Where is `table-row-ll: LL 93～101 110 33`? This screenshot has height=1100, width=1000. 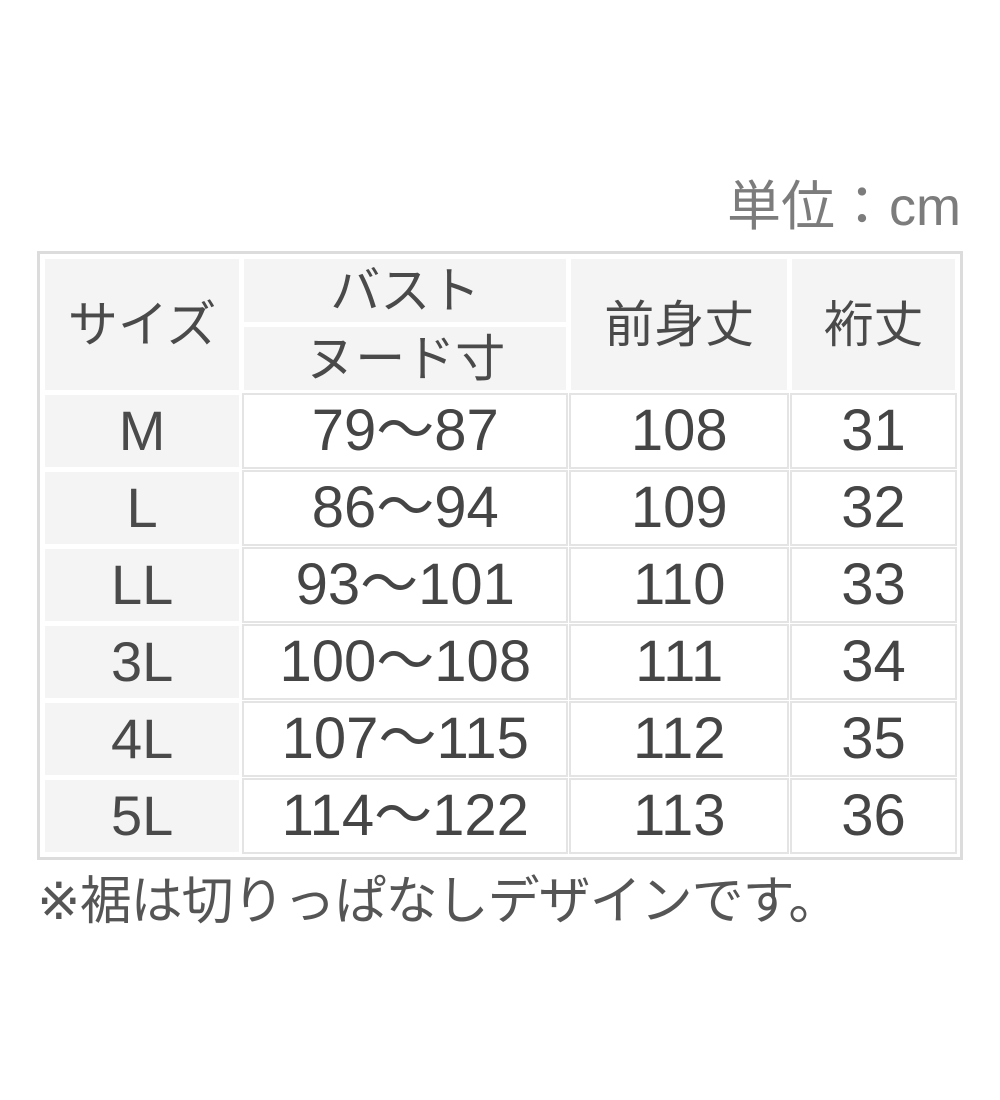 table-row-ll: LL 93～101 110 33 is located at coordinates (500, 585).